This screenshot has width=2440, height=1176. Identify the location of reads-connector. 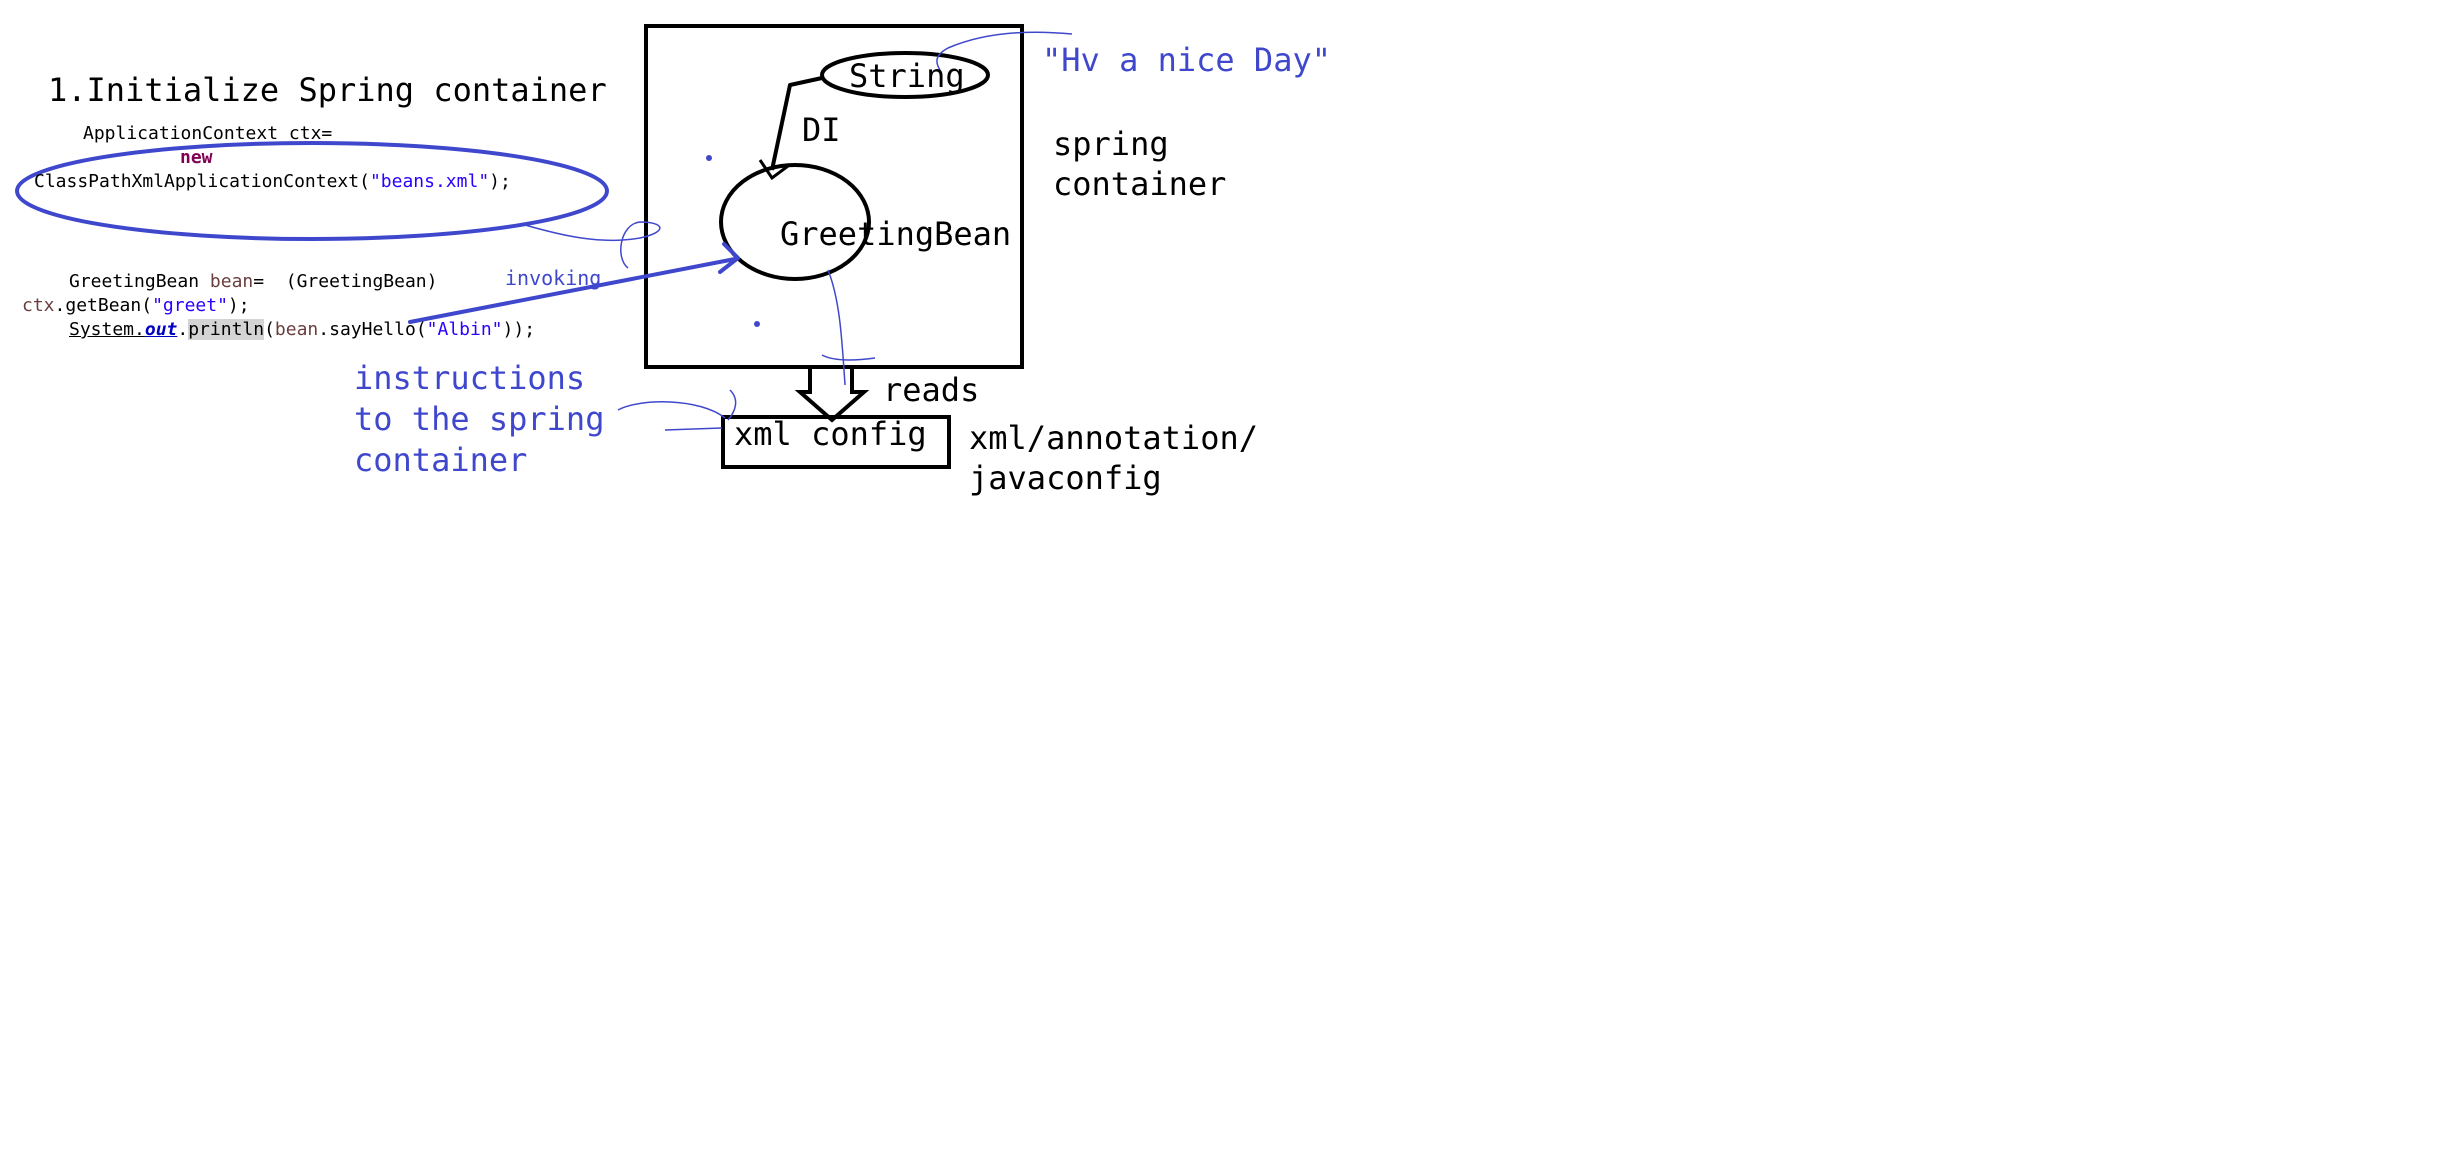
(836, 327).